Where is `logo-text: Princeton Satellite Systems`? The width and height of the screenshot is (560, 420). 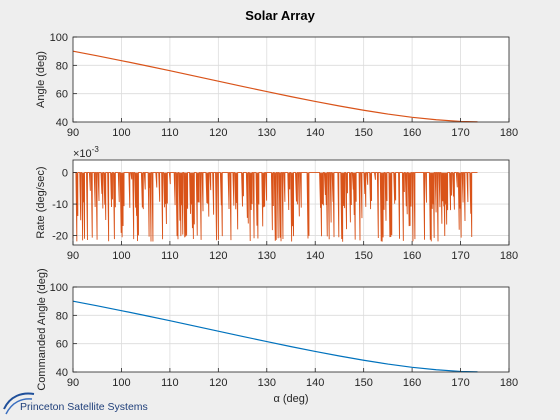 logo-text: Princeton Satellite Systems is located at coordinates (84, 407).